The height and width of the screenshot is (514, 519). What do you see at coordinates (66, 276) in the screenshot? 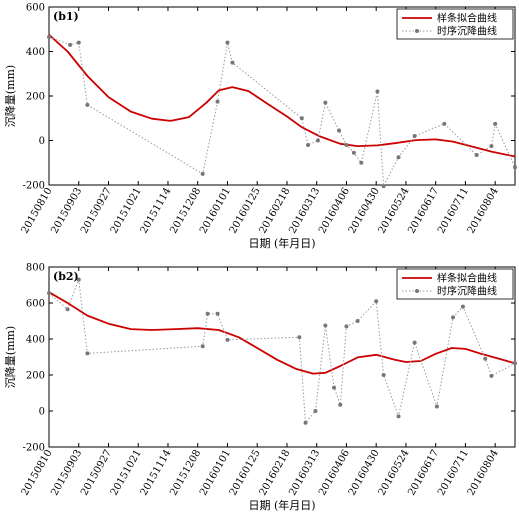
I see `panel-label: (b2)` at bounding box center [66, 276].